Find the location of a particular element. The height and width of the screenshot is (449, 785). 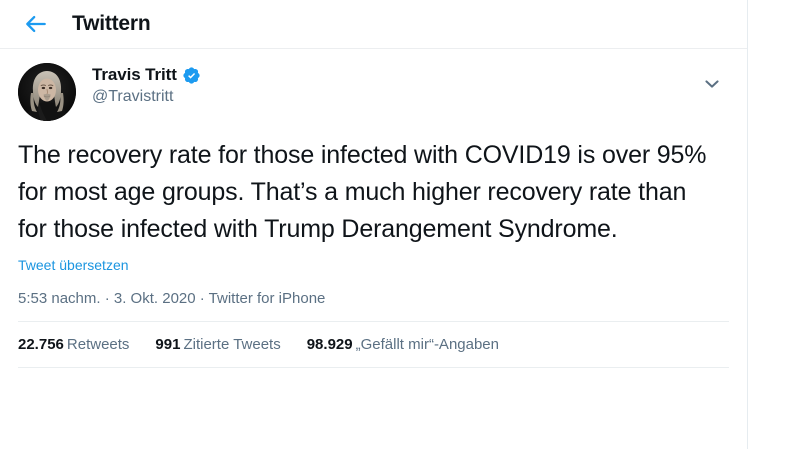

back-arrow-icon is located at coordinates (36, 24).